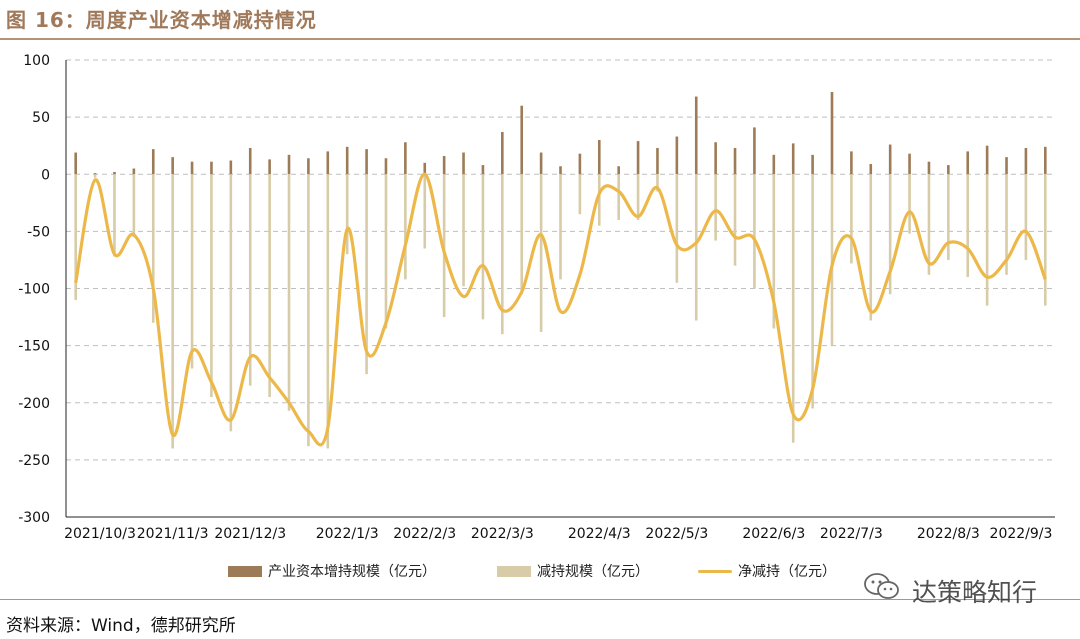  Describe the element at coordinates (948, 534) in the screenshot. I see `x-tick-label: 2022/8/3` at that location.